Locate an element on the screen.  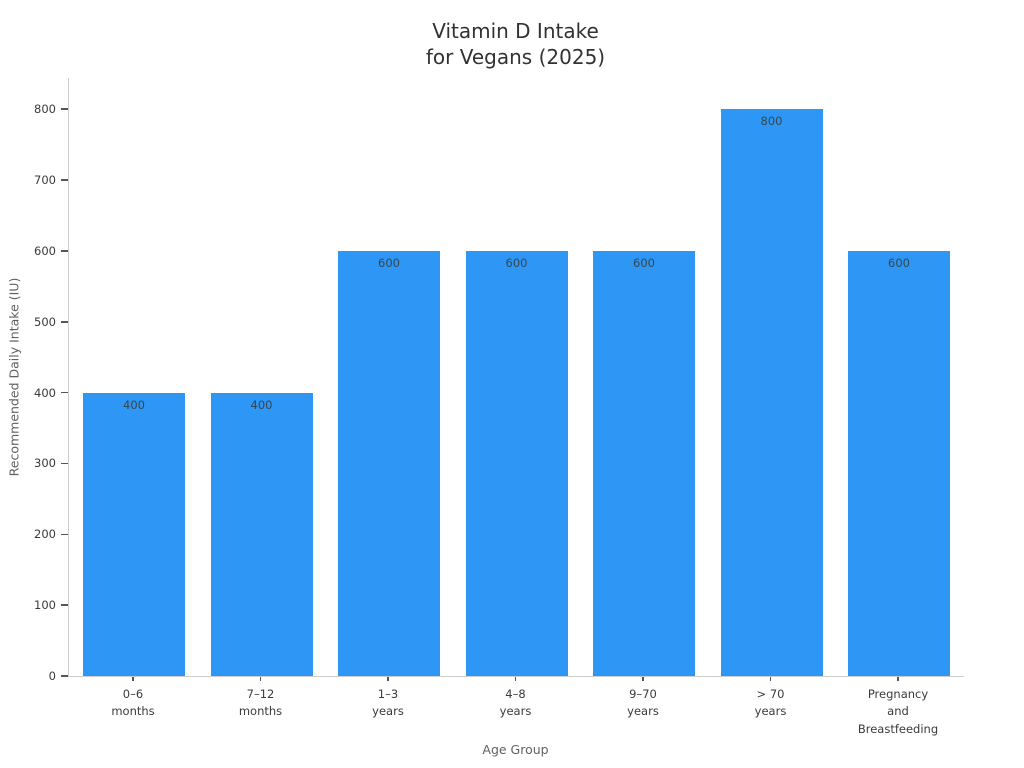
y-tick: 200 is located at coordinates (51, 534).